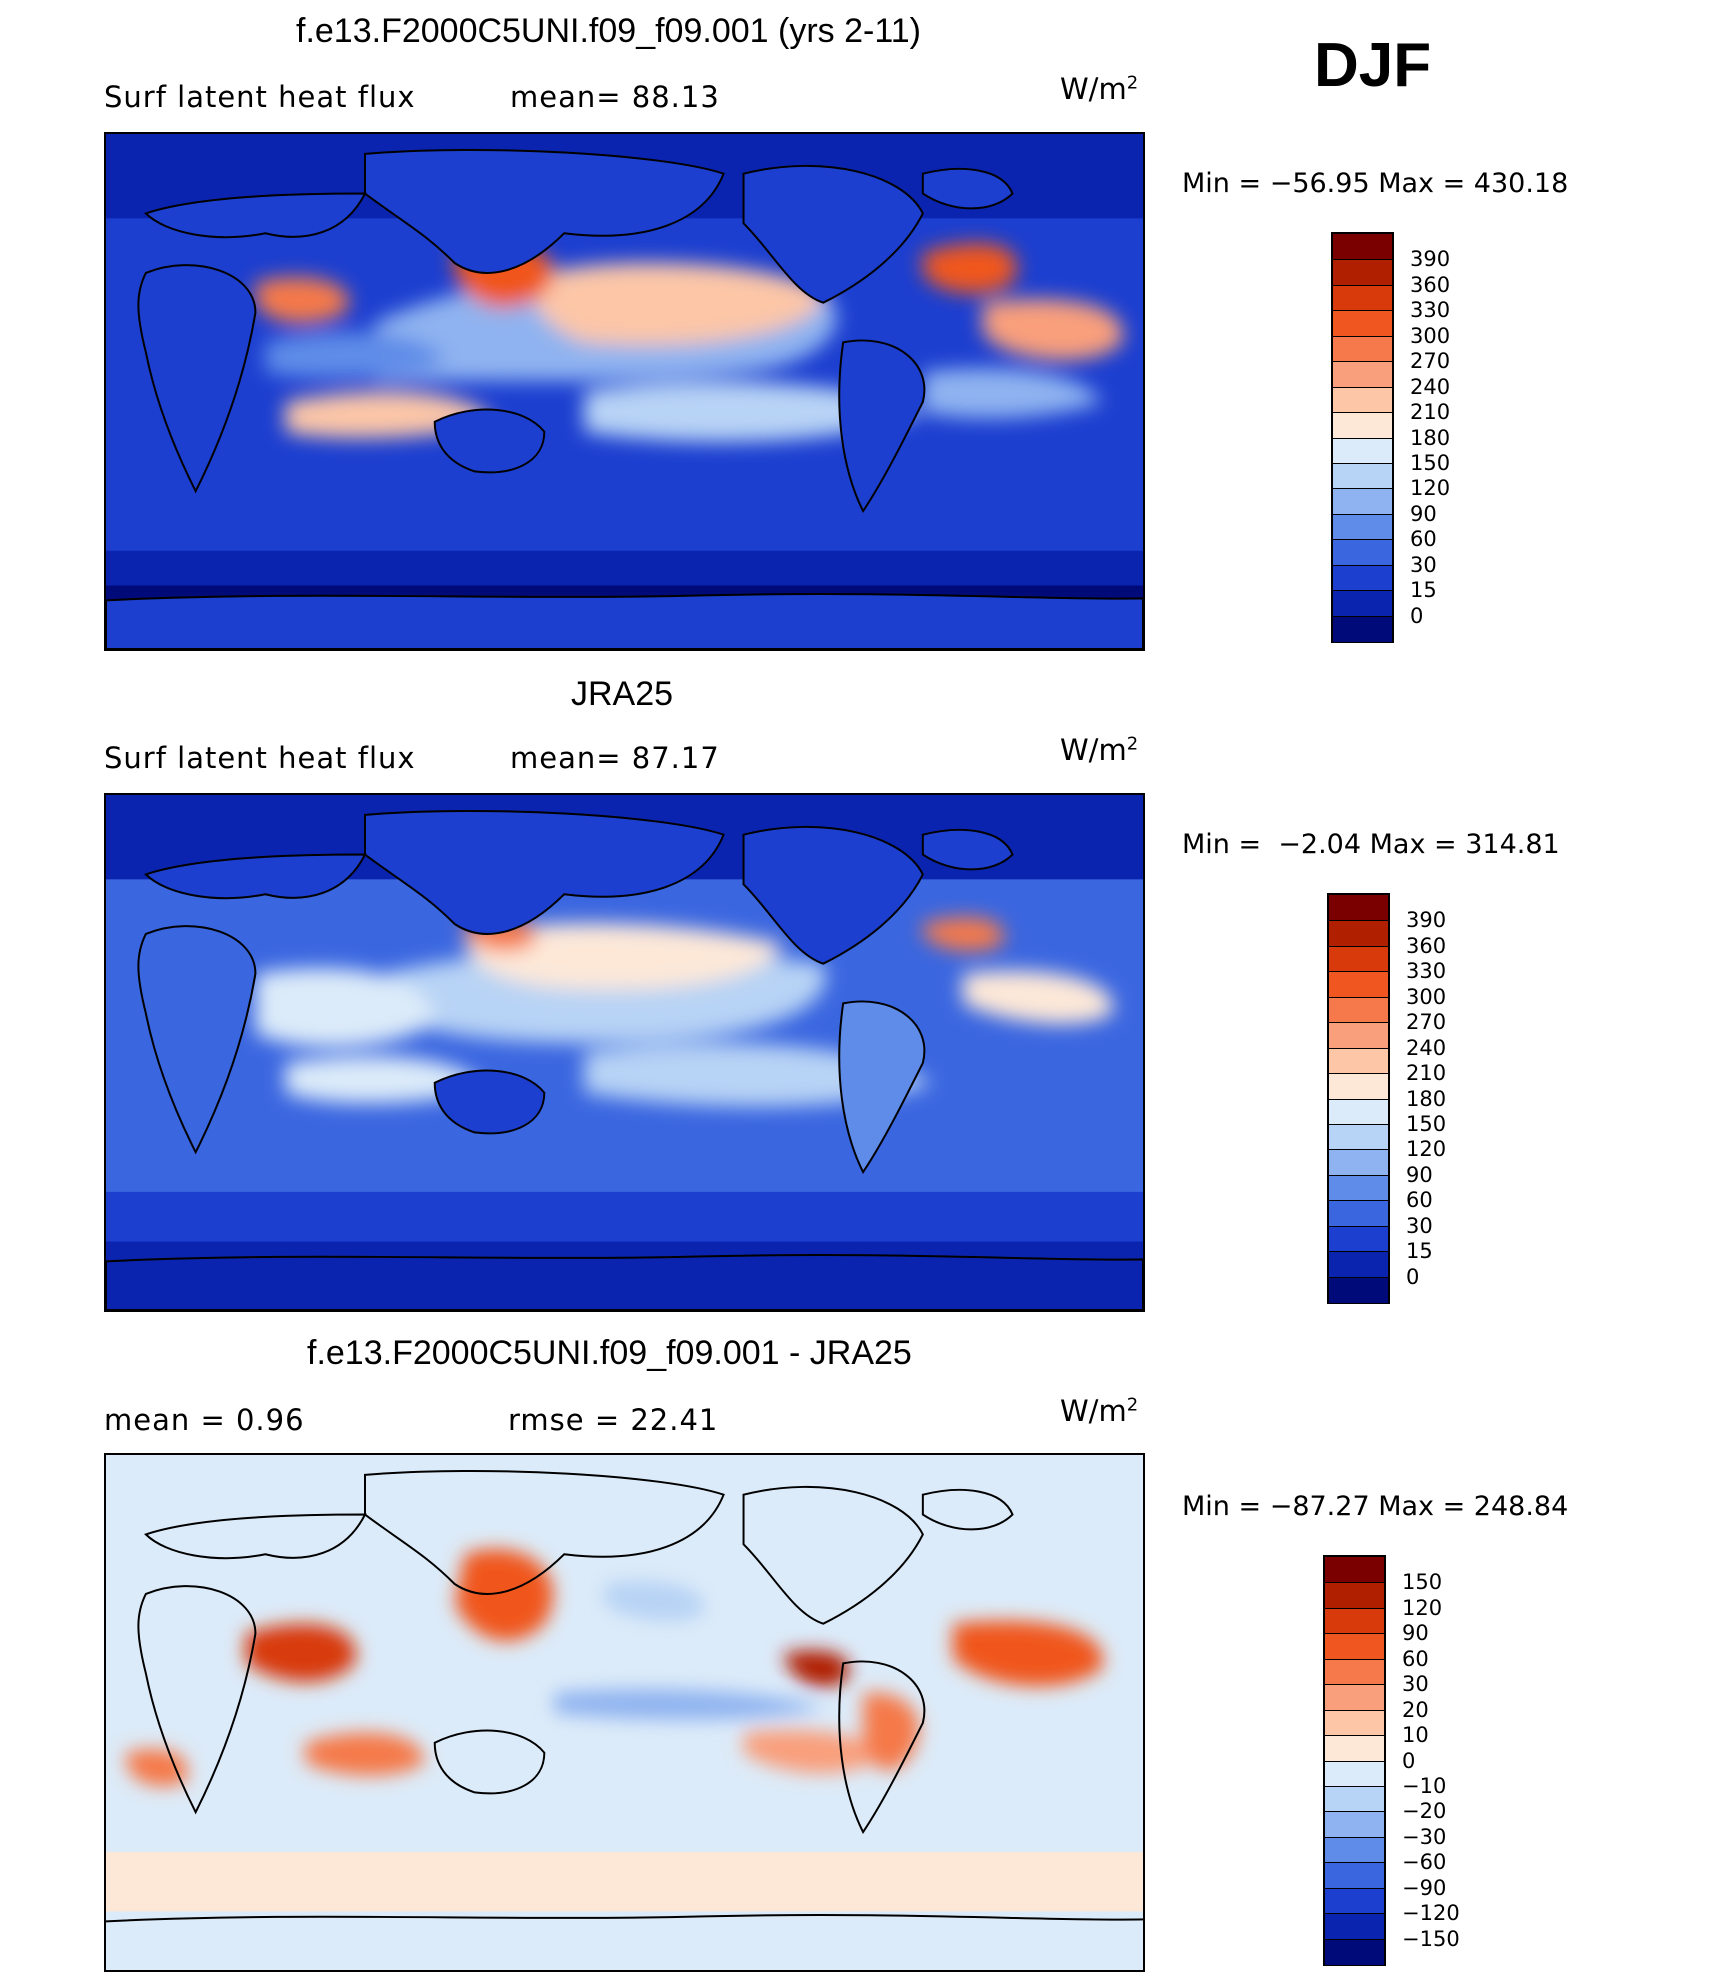 The height and width of the screenshot is (1974, 1710). What do you see at coordinates (1431, 1913) in the screenshot?
I see `colorbar-label: −120` at bounding box center [1431, 1913].